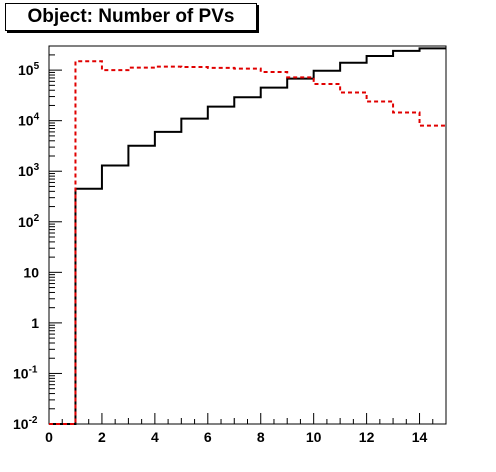  What do you see at coordinates (35, 323) in the screenshot?
I see `y-tick-label: 1` at bounding box center [35, 323].